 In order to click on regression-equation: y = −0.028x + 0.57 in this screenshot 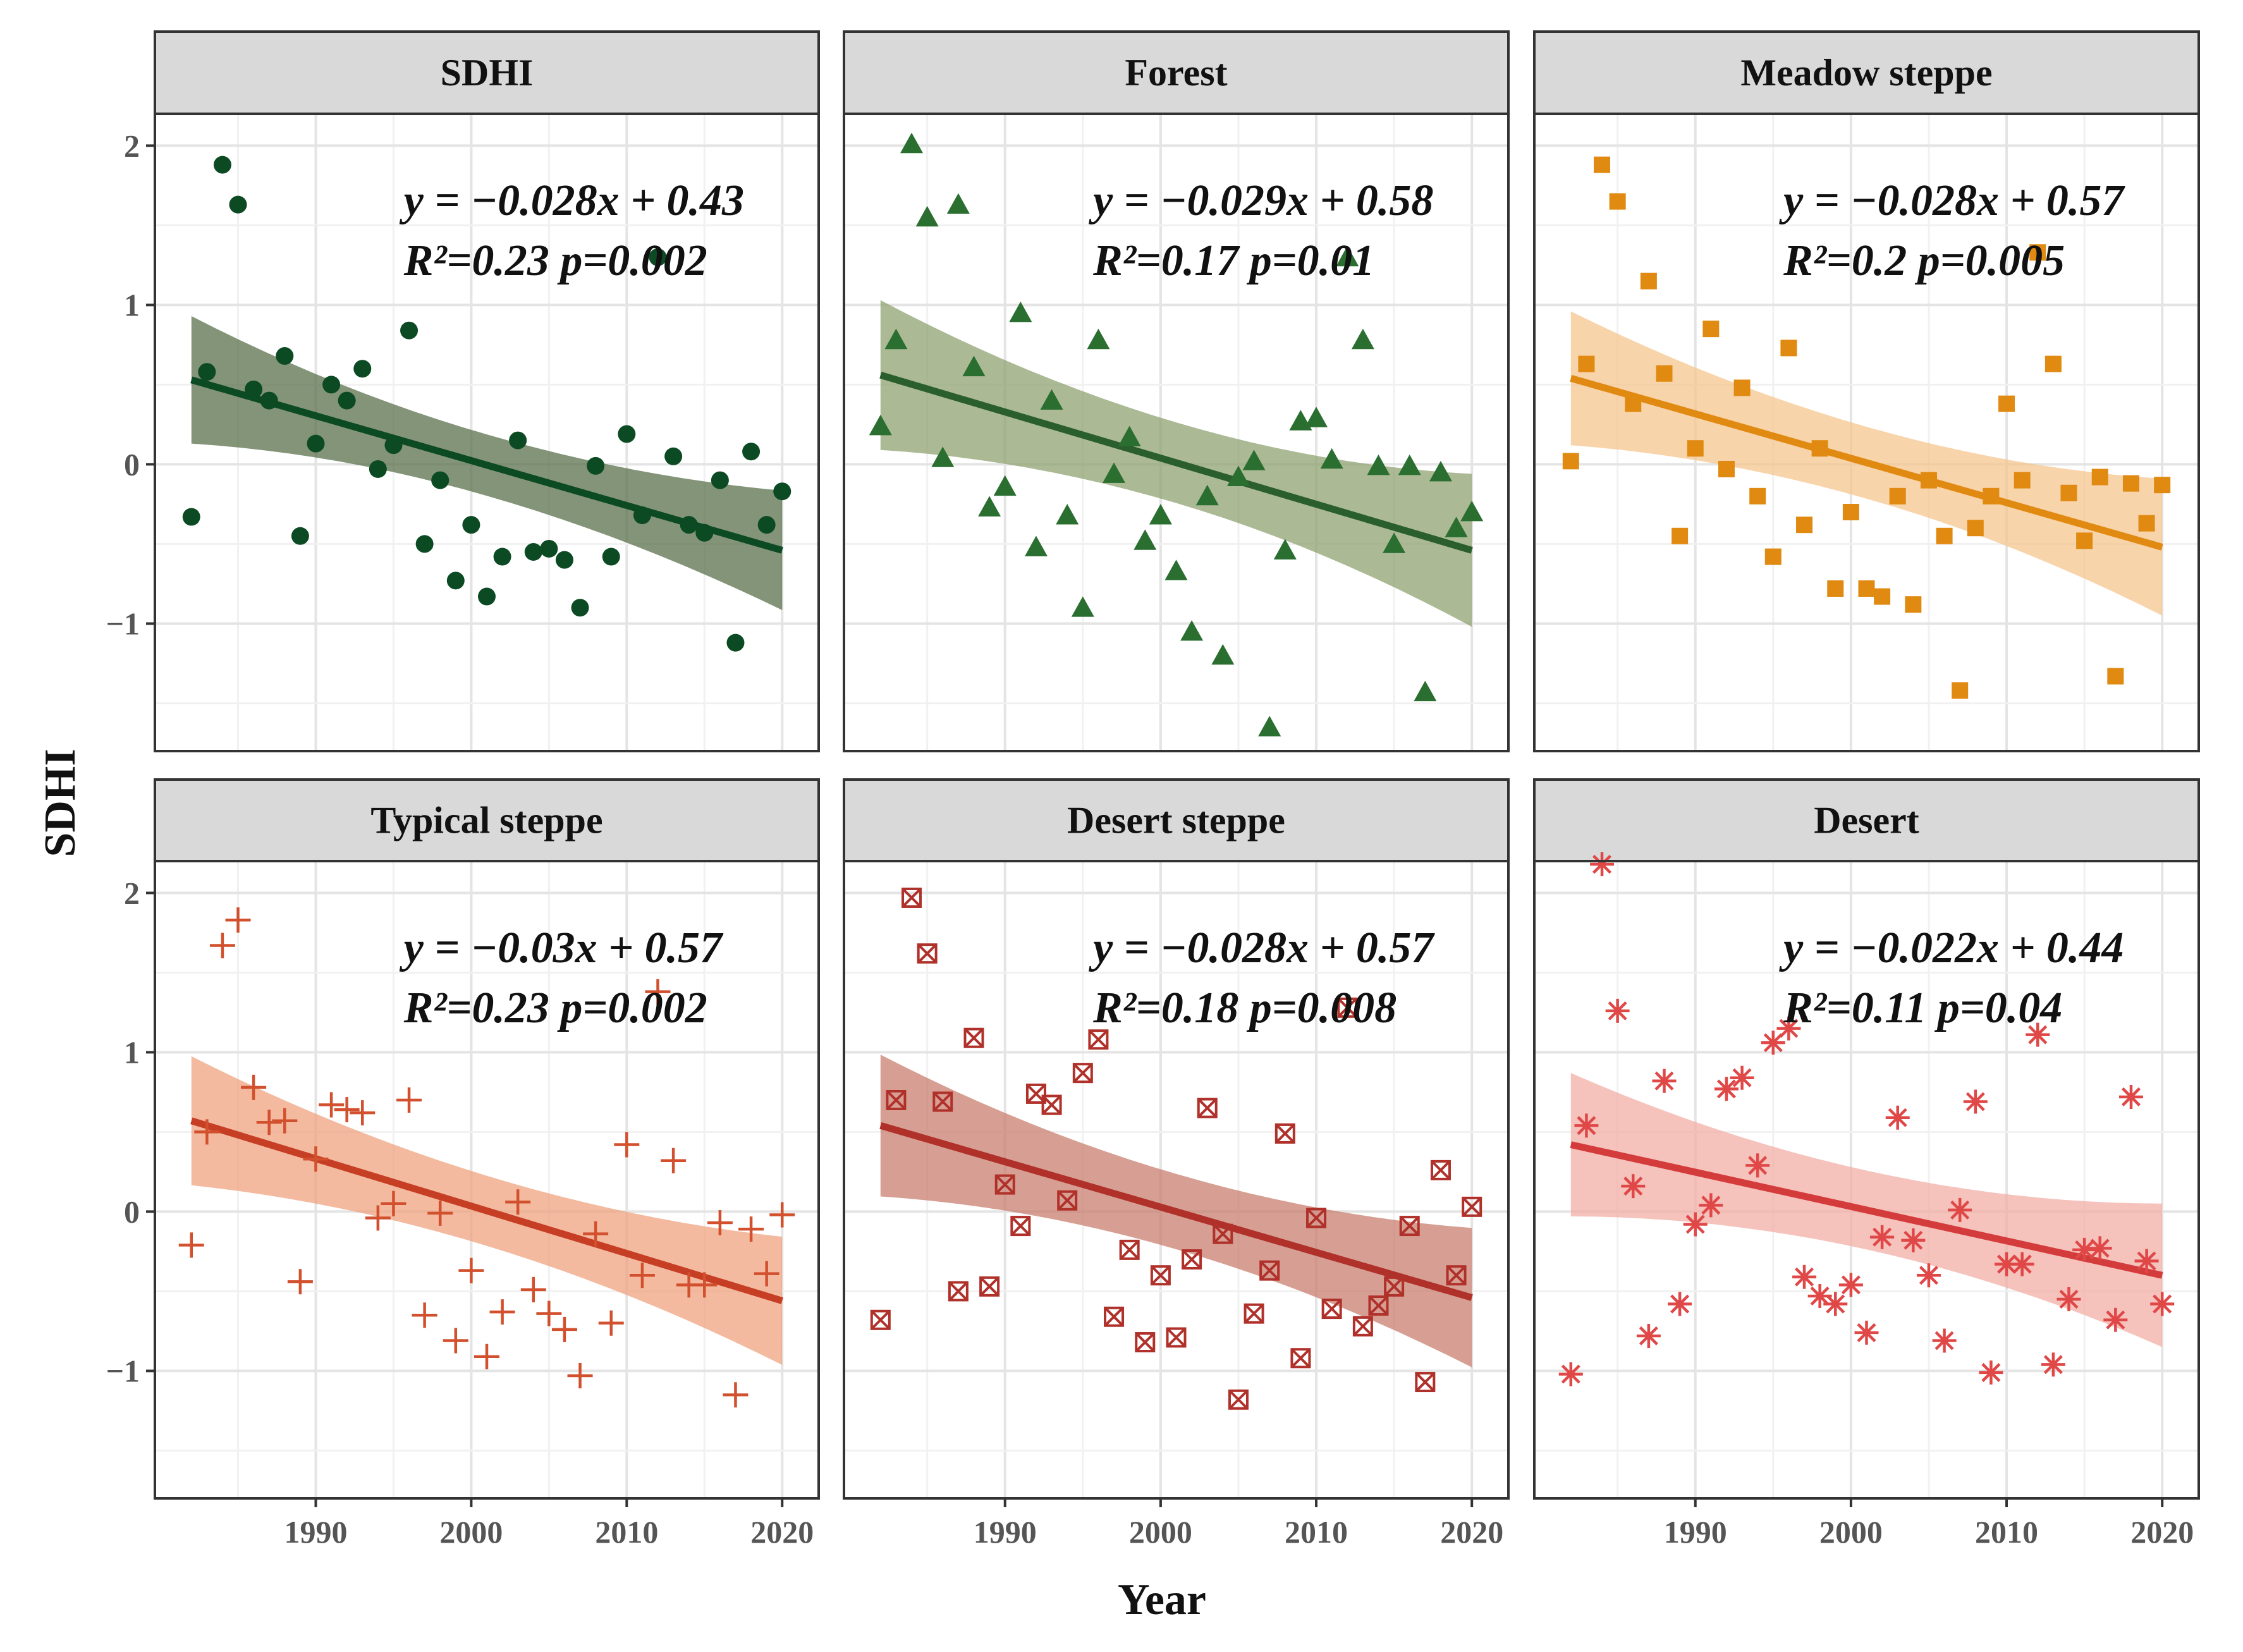, I will do `click(1952, 200)`.